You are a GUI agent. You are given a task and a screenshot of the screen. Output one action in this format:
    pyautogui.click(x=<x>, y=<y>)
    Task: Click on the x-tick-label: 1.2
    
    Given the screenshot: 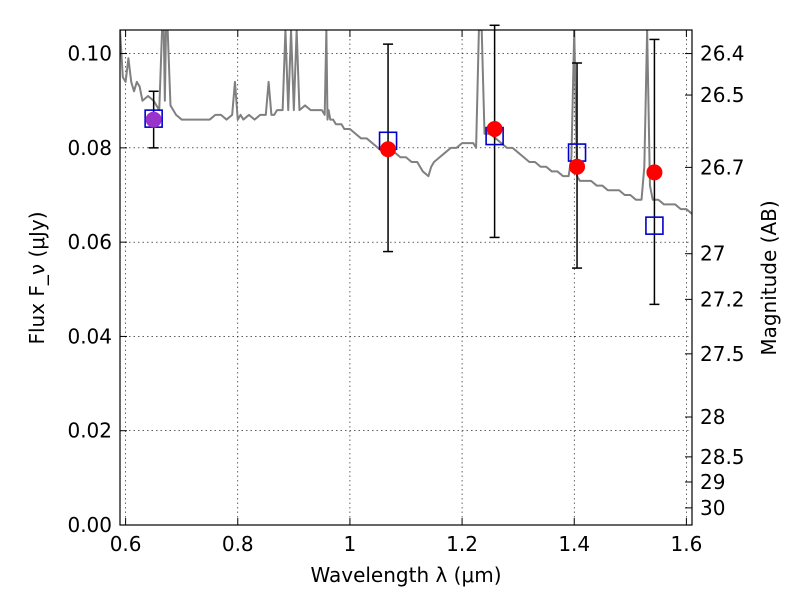 What is the action you would take?
    pyautogui.click(x=462, y=544)
    